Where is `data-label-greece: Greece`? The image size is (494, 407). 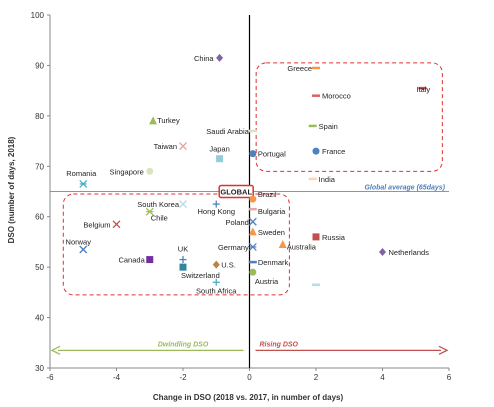
data-label-greece: Greece is located at coordinates (299, 68).